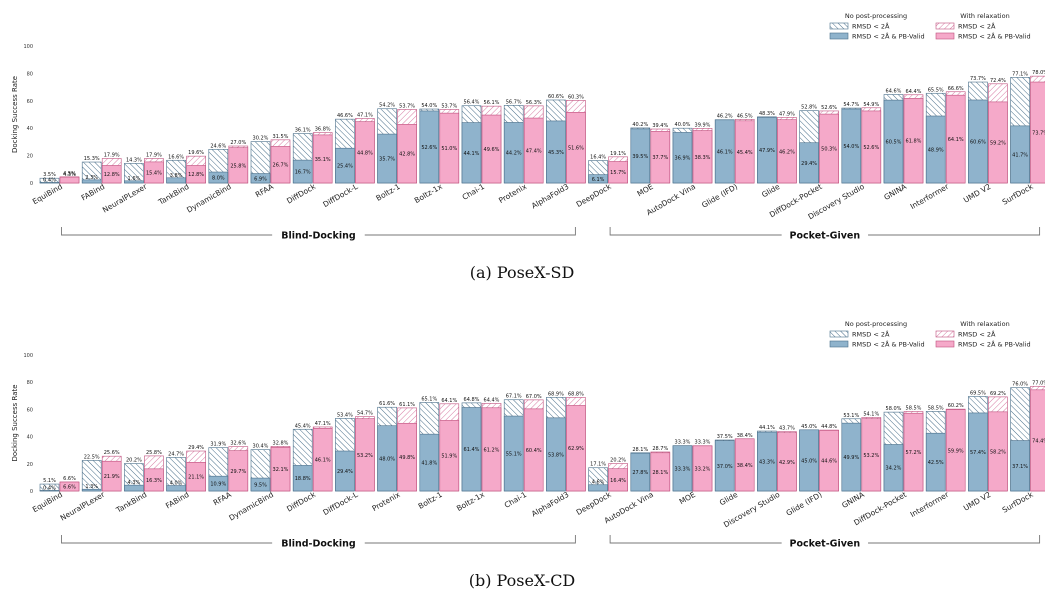 Image resolution: width=1045 pixels, height=589 pixels. I want to click on x-tick-label: NeuralPLexer, so click(125, 197).